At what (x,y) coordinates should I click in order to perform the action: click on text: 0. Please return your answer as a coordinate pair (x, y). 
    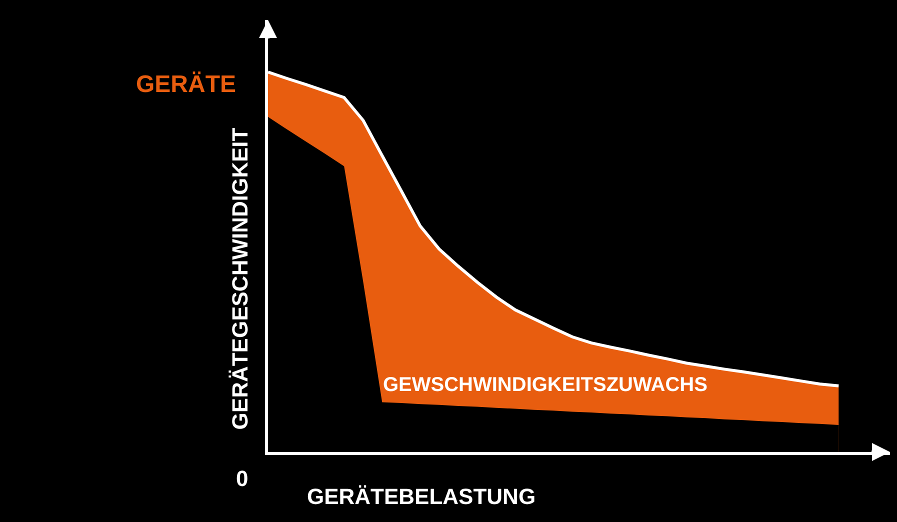
    Looking at the image, I should click on (242, 478).